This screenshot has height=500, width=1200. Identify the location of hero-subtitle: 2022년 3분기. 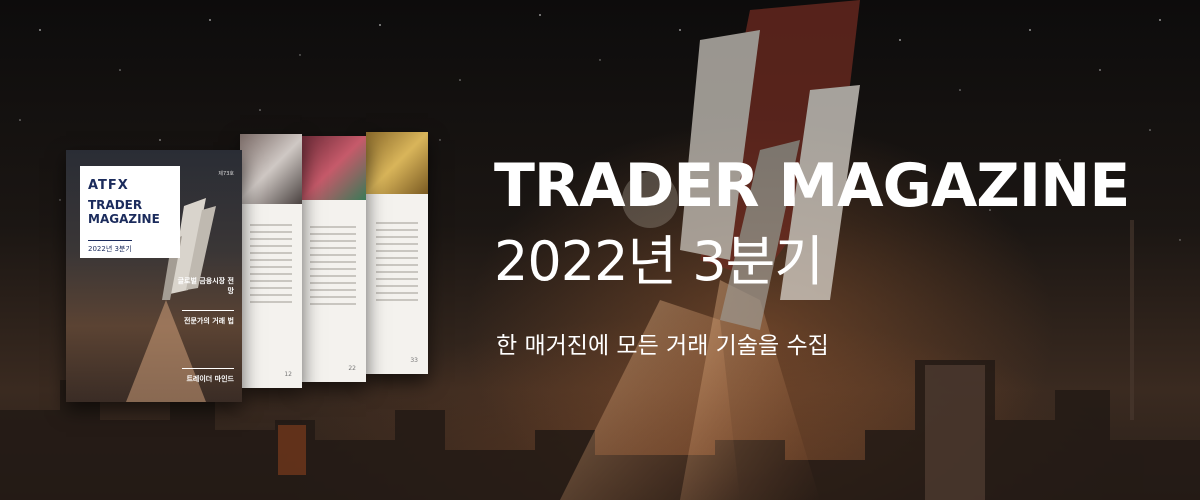
(659, 261).